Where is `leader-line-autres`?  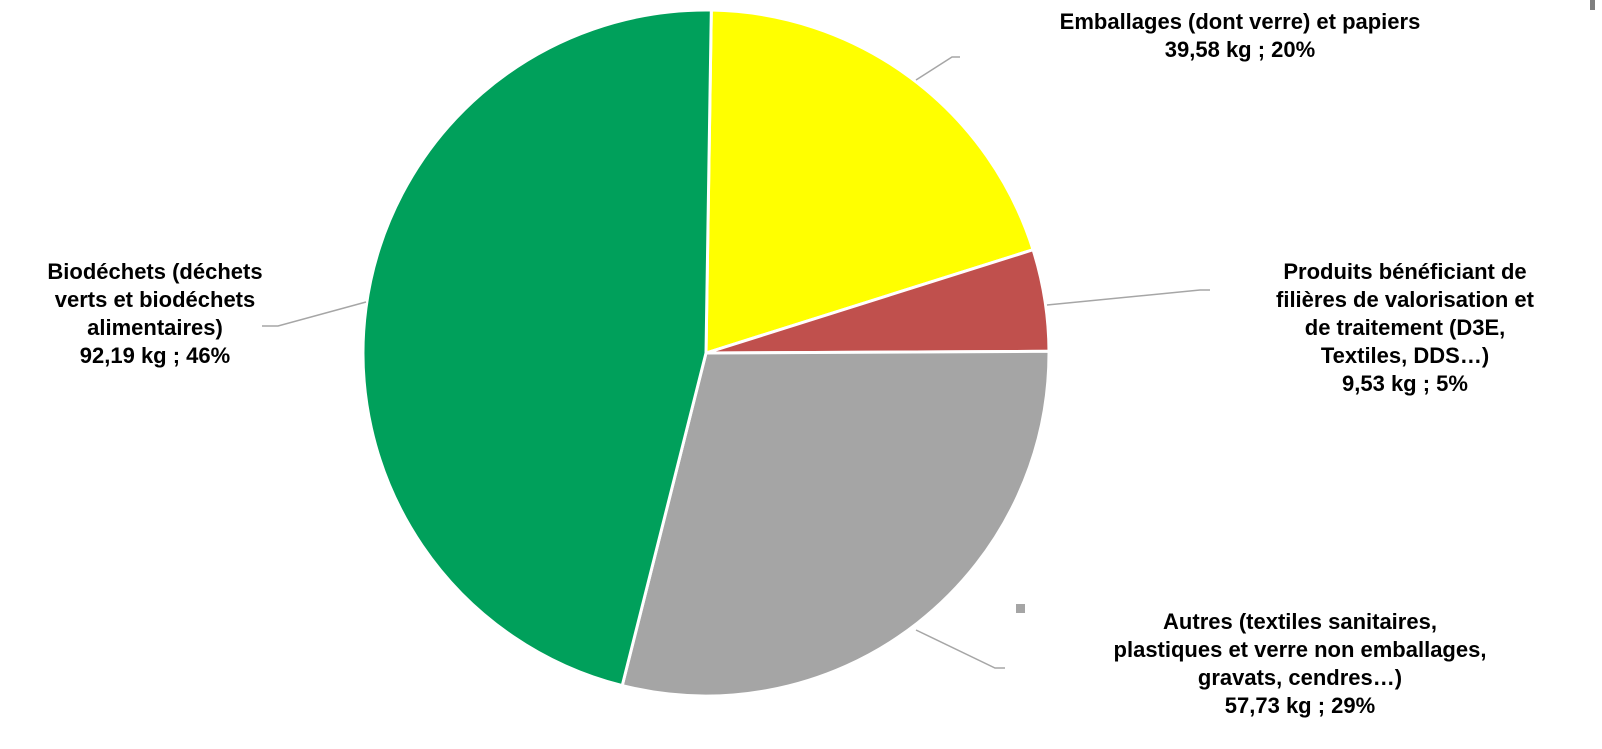
leader-line-autres is located at coordinates (960, 649).